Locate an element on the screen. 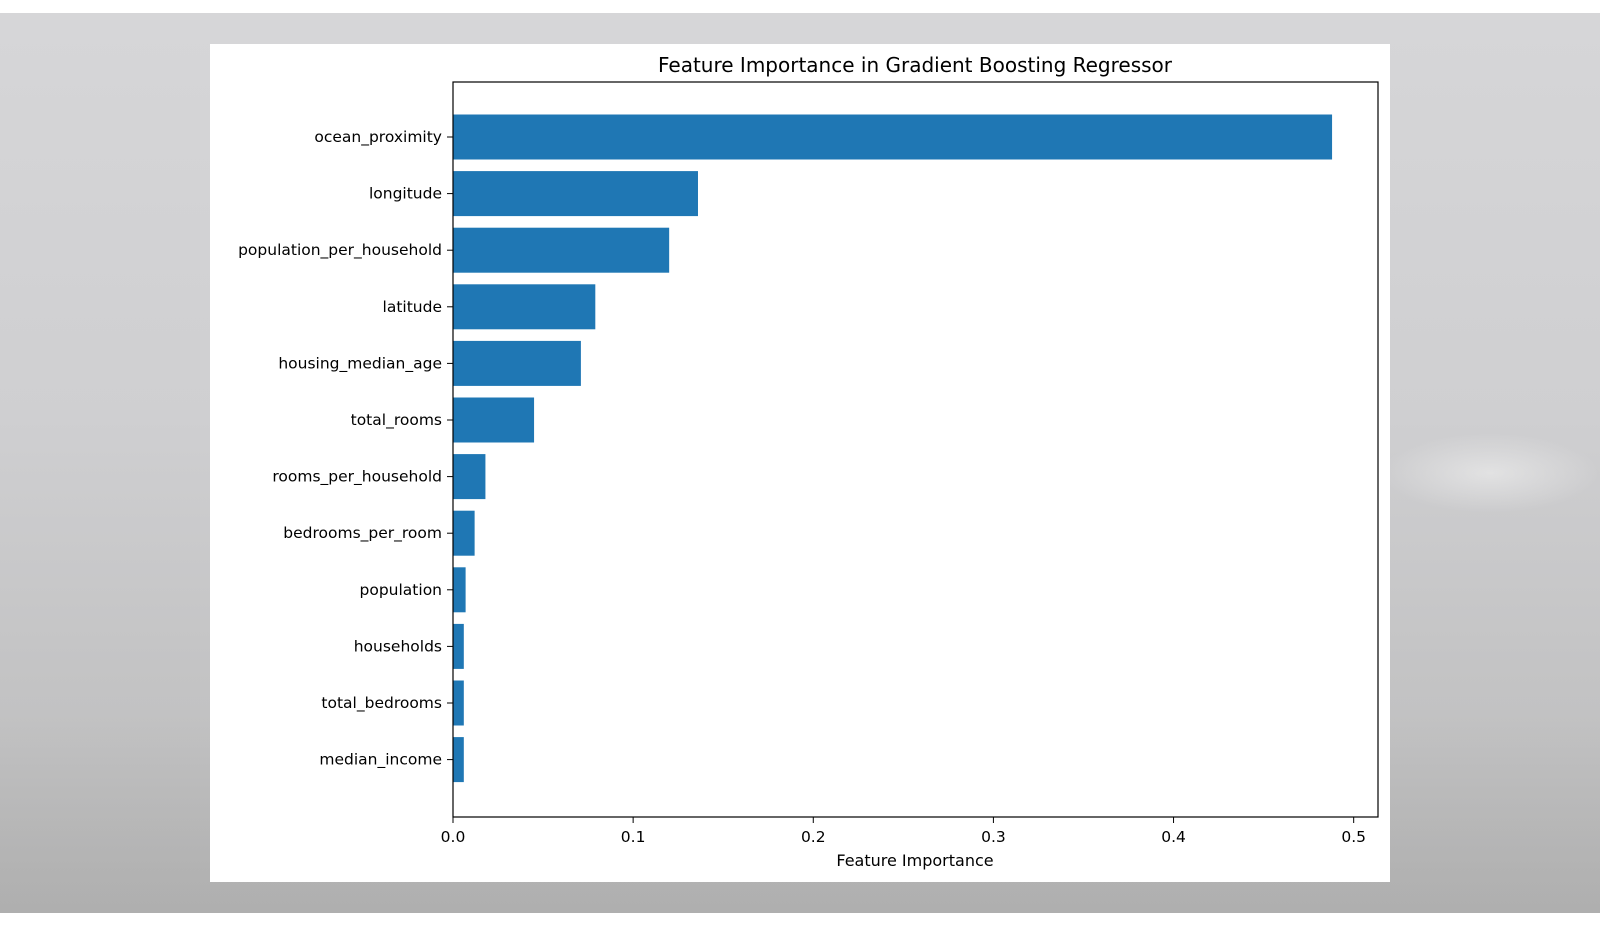  bar-total_bedrooms is located at coordinates (458, 703).